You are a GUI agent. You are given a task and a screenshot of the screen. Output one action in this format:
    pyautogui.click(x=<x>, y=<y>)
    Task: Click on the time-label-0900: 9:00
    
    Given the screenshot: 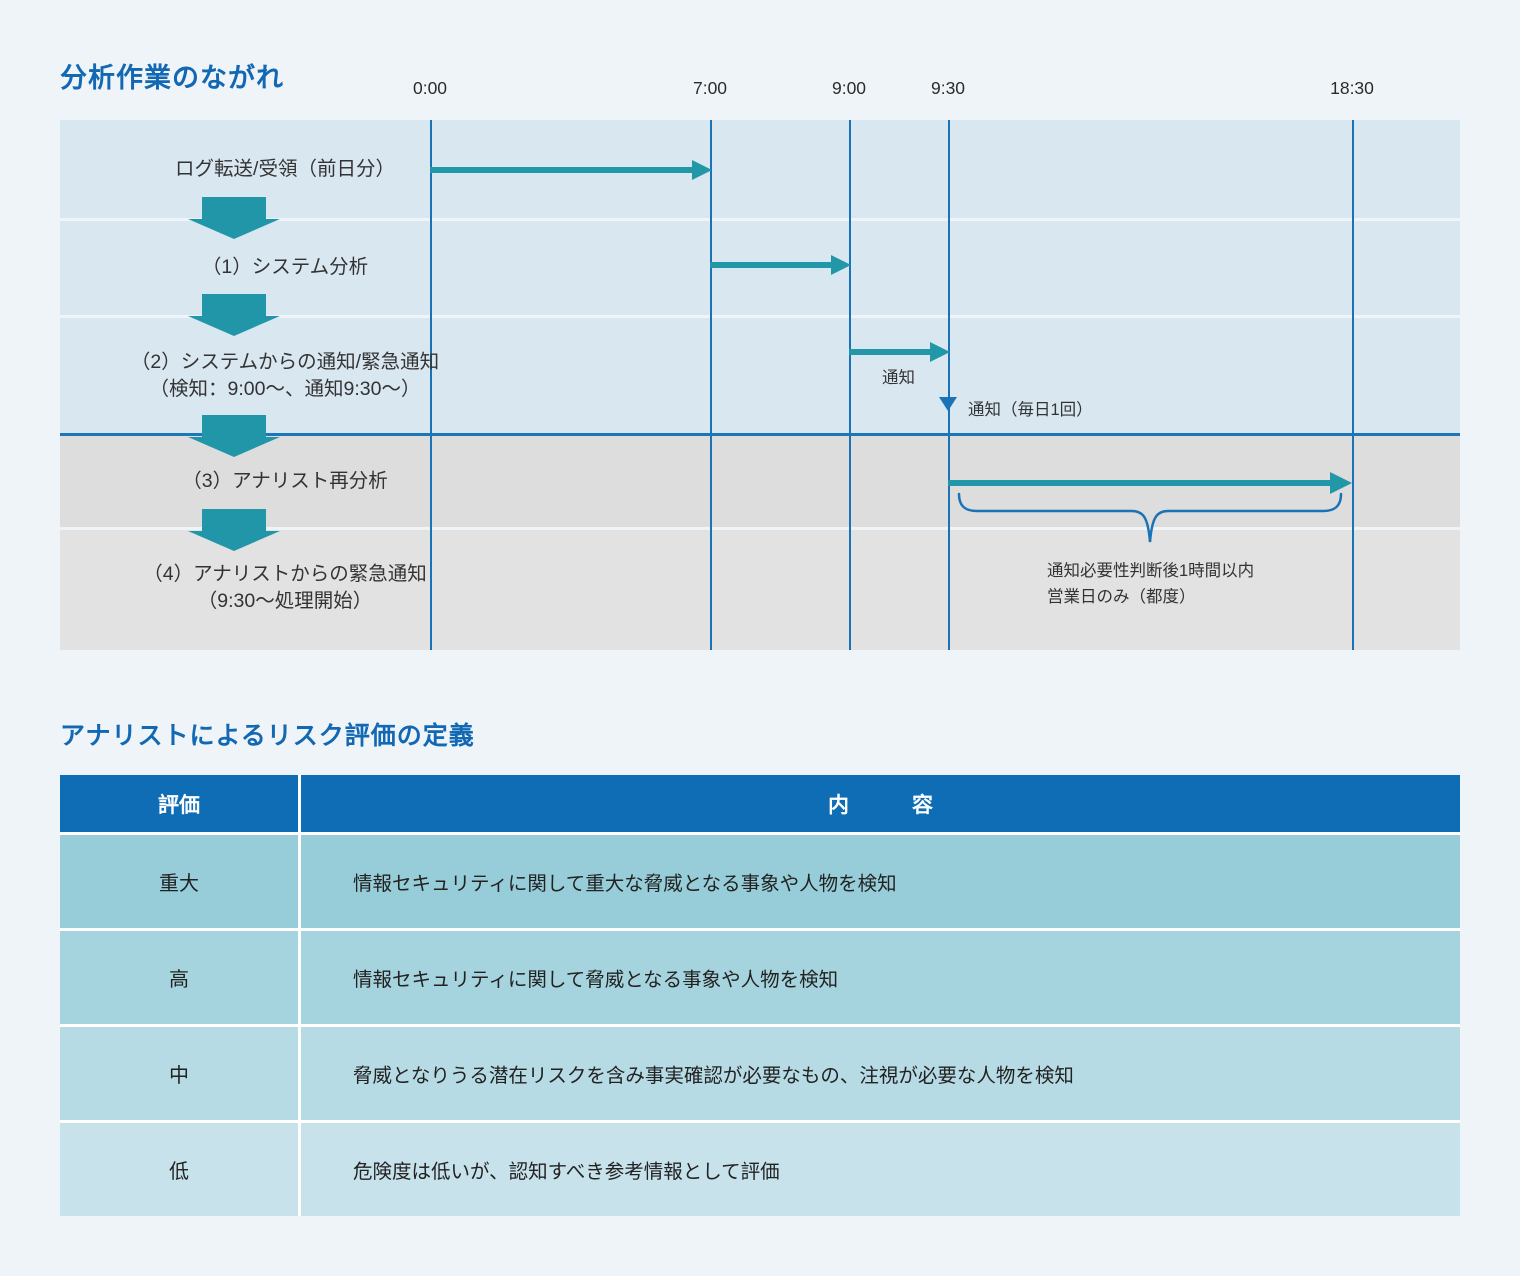 What is the action you would take?
    pyautogui.click(x=849, y=88)
    